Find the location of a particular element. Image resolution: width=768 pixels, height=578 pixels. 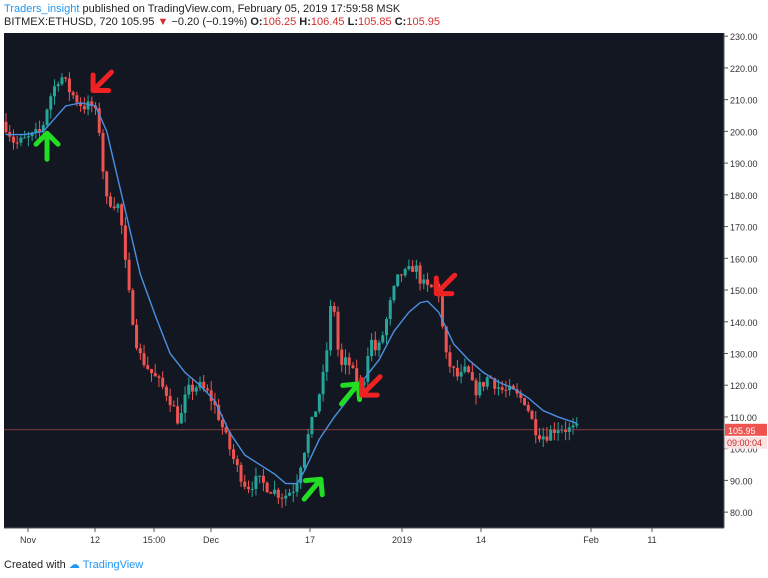

footer: Created with ☁ TradingView is located at coordinates (73, 564).